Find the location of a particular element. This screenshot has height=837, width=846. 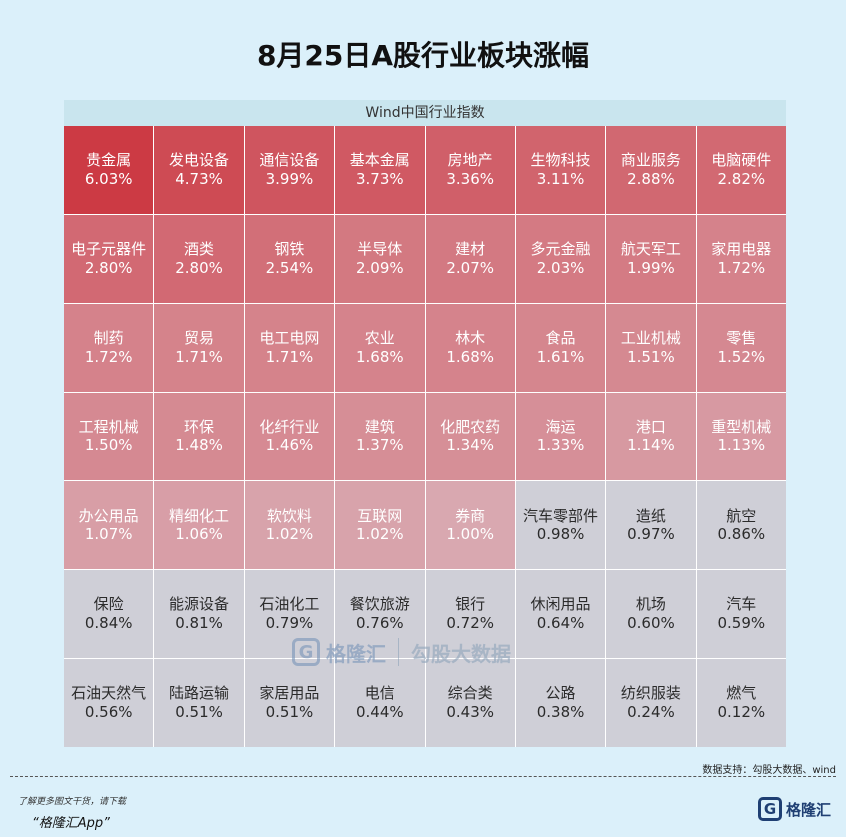

cell-value: 3.99% is located at coordinates (289, 178).